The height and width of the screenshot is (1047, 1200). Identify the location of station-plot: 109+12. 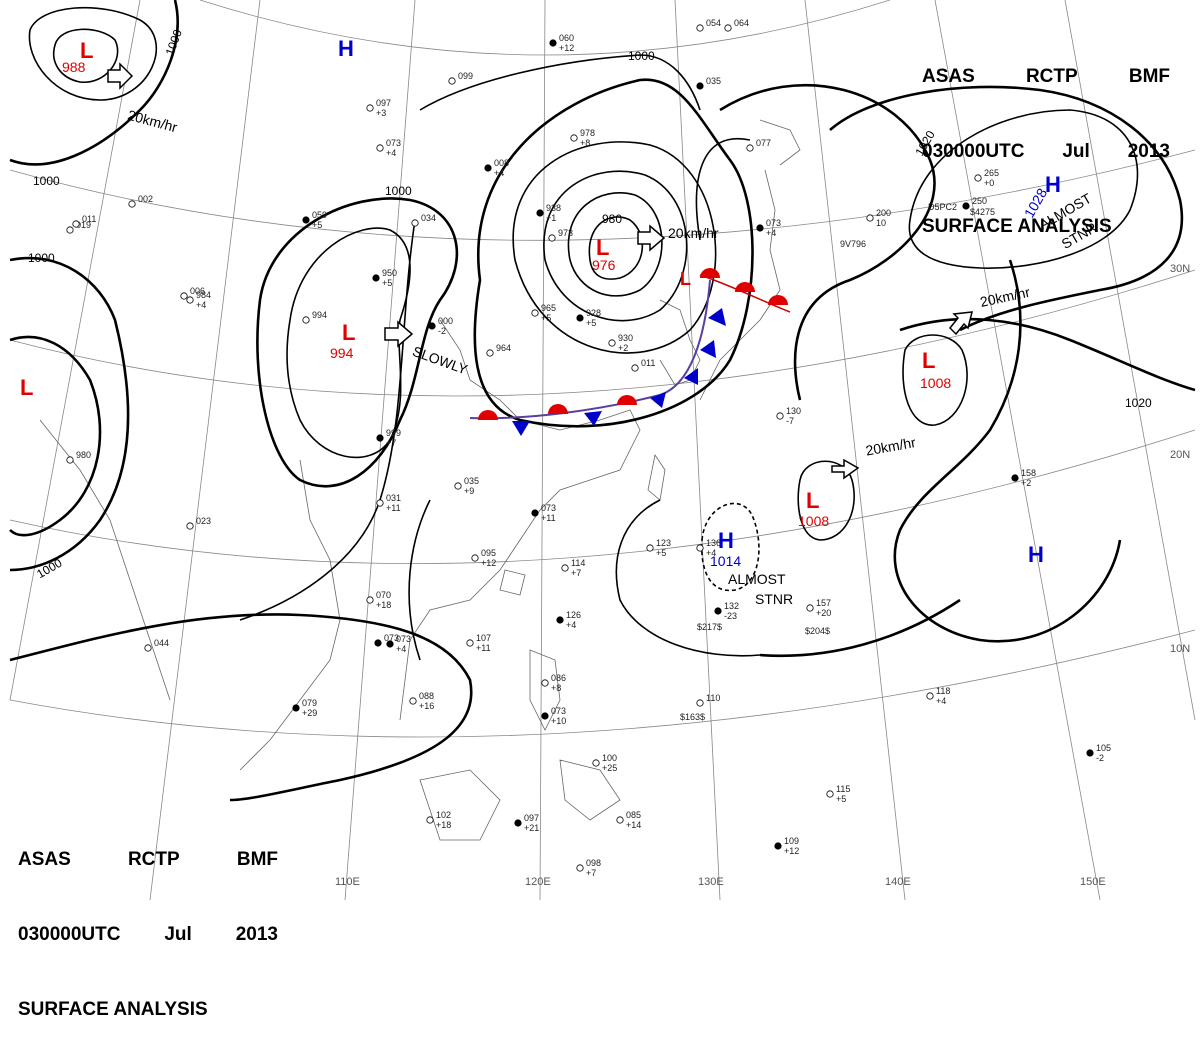
(786, 846).